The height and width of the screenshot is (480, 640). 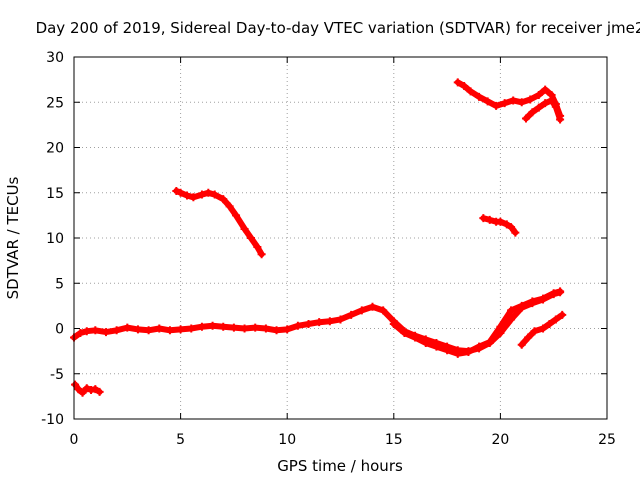 I want to click on series-line, so click(x=219, y=222).